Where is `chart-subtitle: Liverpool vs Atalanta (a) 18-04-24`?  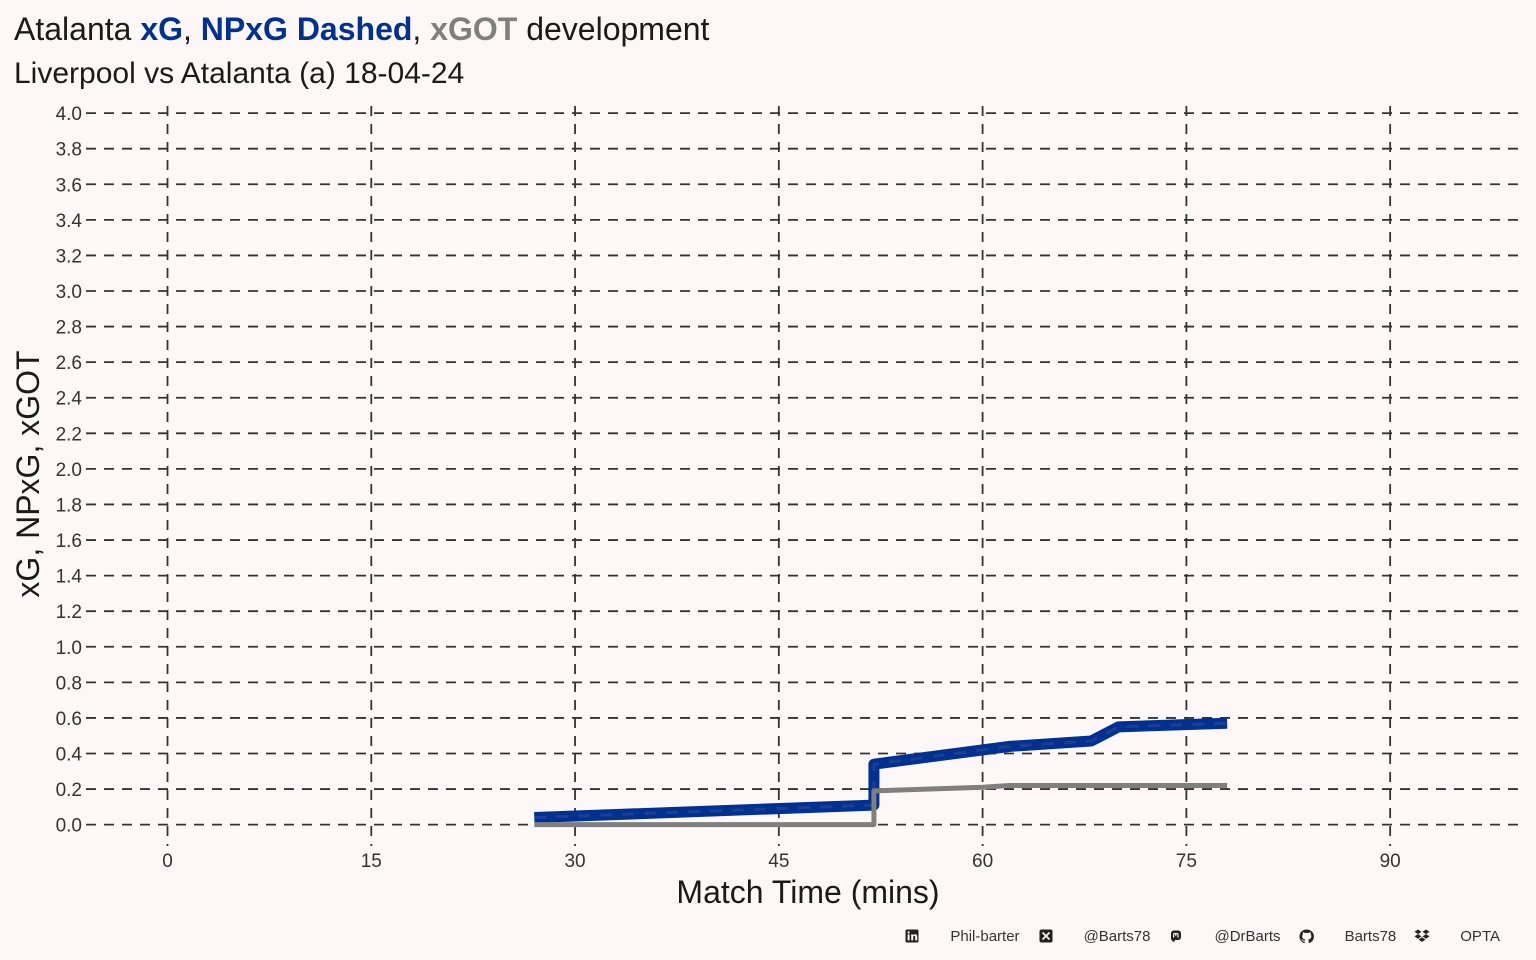 chart-subtitle: Liverpool vs Atalanta (a) 18-04-24 is located at coordinates (239, 73).